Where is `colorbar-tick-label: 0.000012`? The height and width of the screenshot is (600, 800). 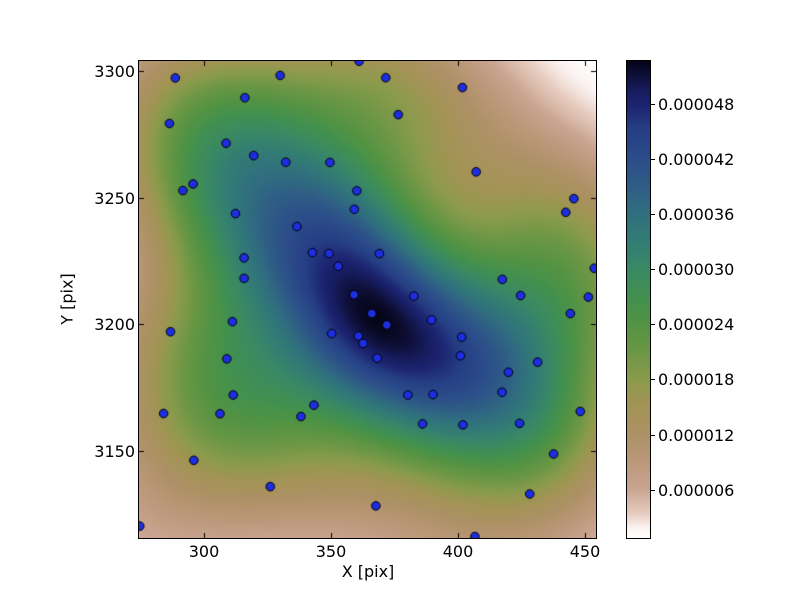
colorbar-tick-label: 0.000012 is located at coordinates (696, 435).